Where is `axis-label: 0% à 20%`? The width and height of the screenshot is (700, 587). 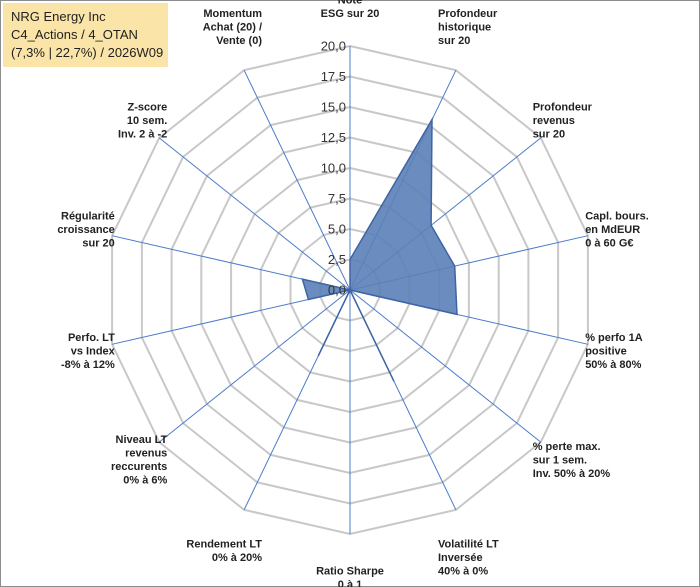
axis-label: 0% à 20% is located at coordinates (237, 558).